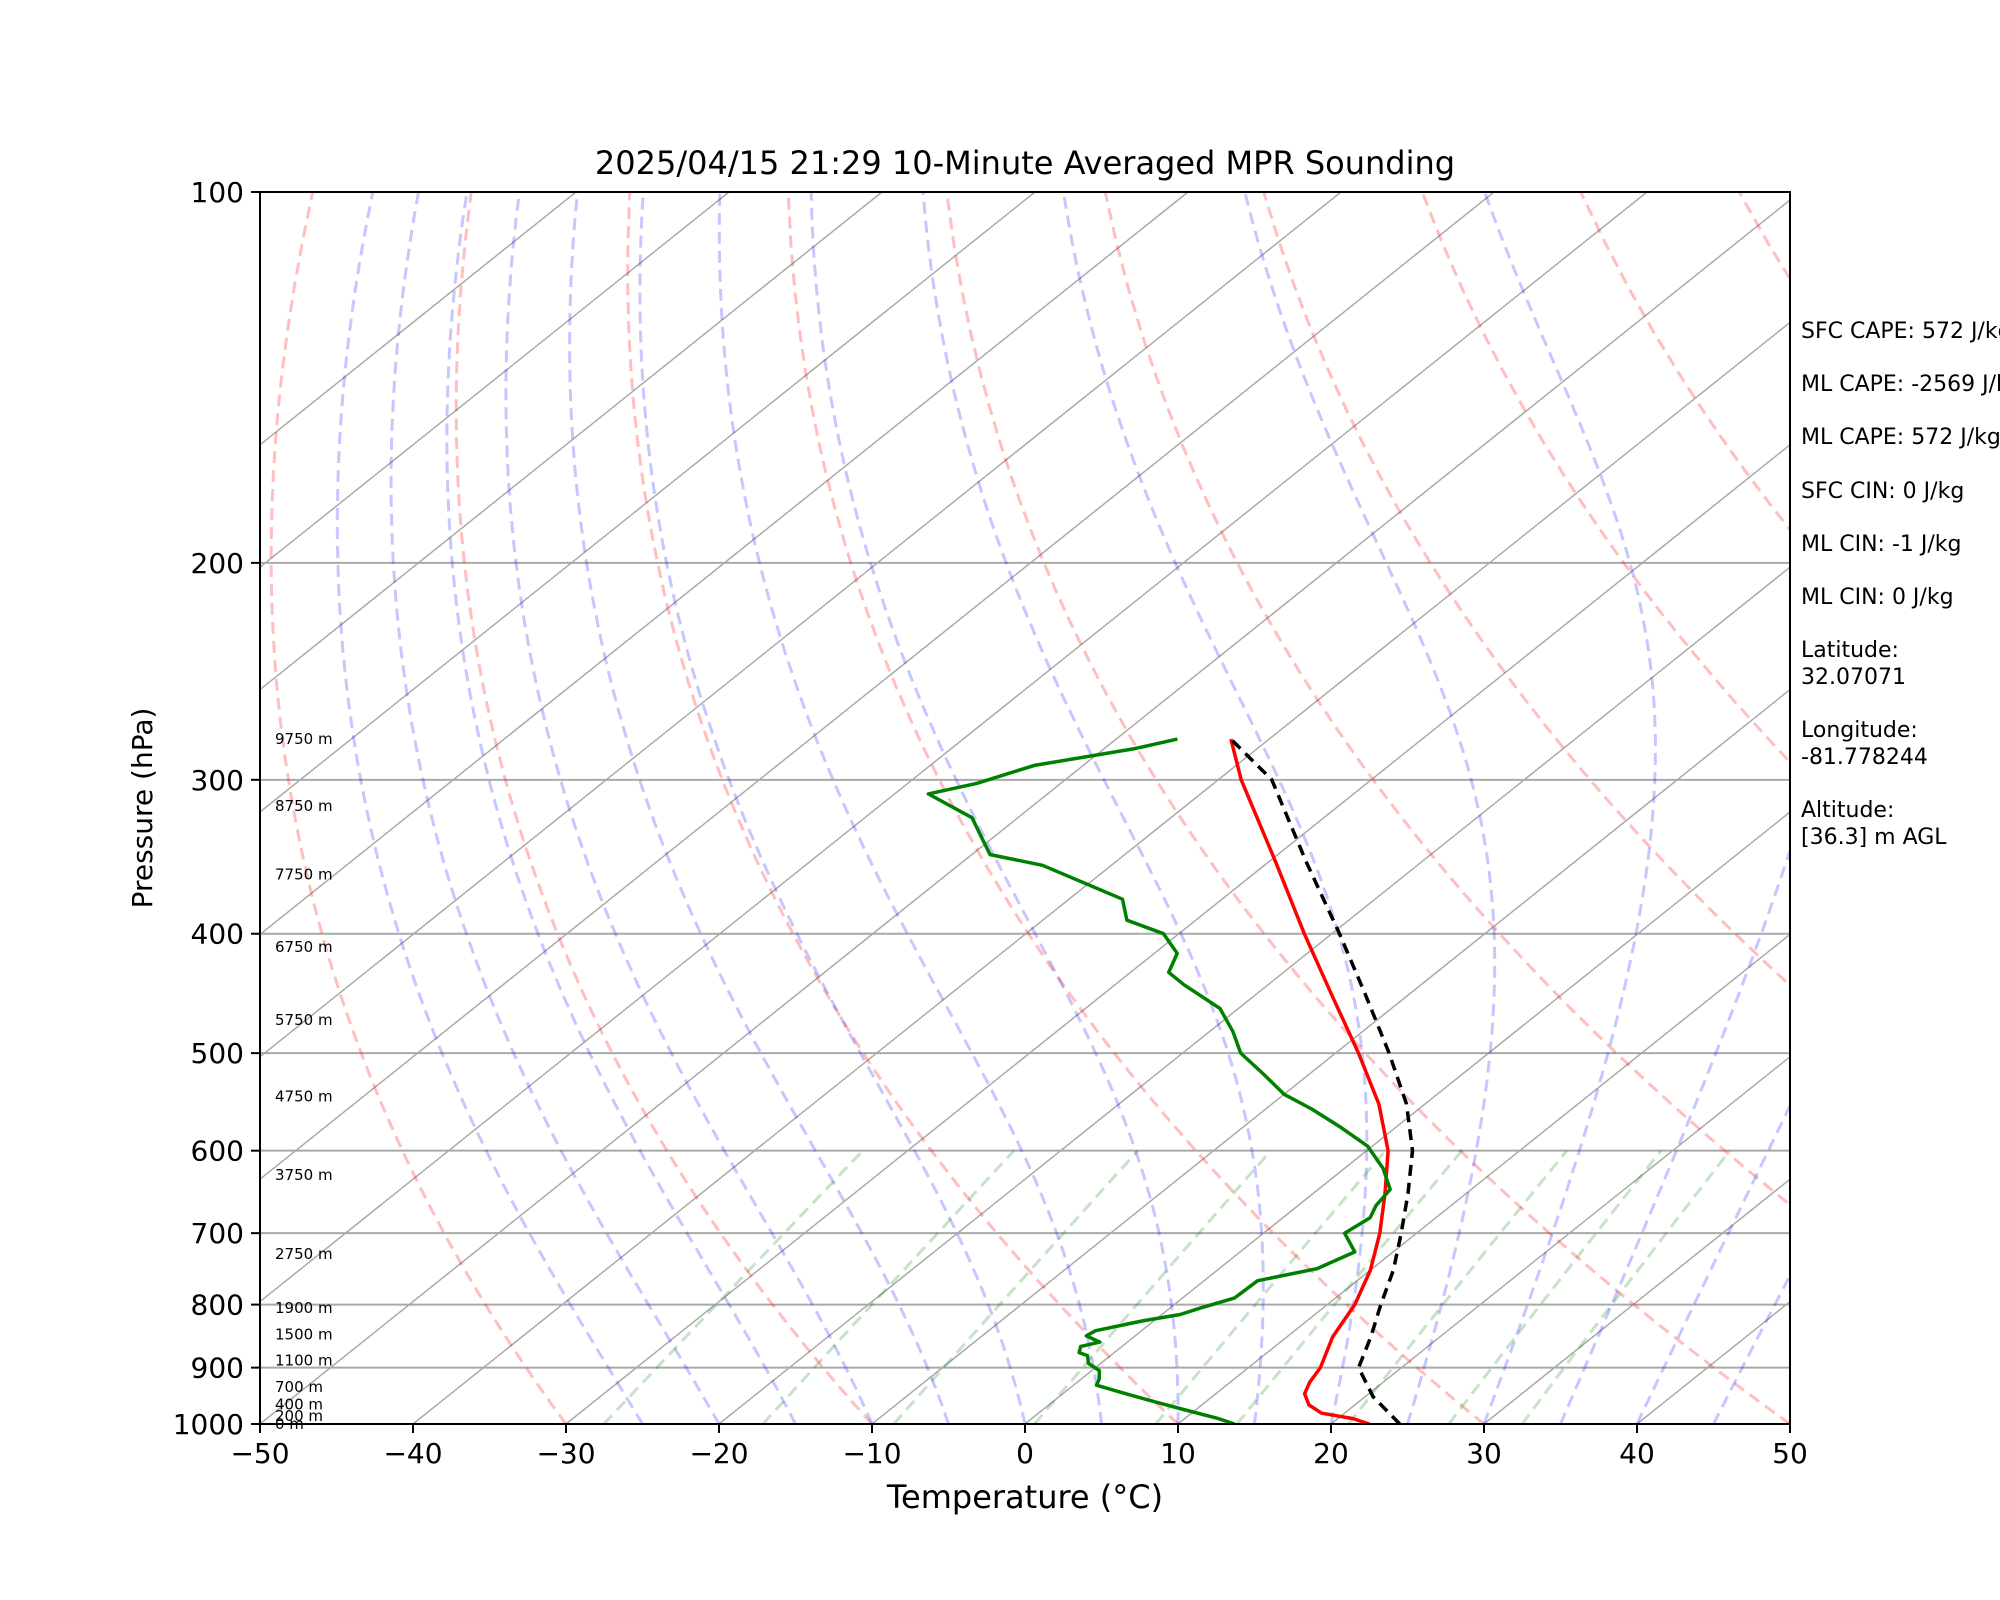  I want to click on x-tick-label: −40, so click(412, 1453).